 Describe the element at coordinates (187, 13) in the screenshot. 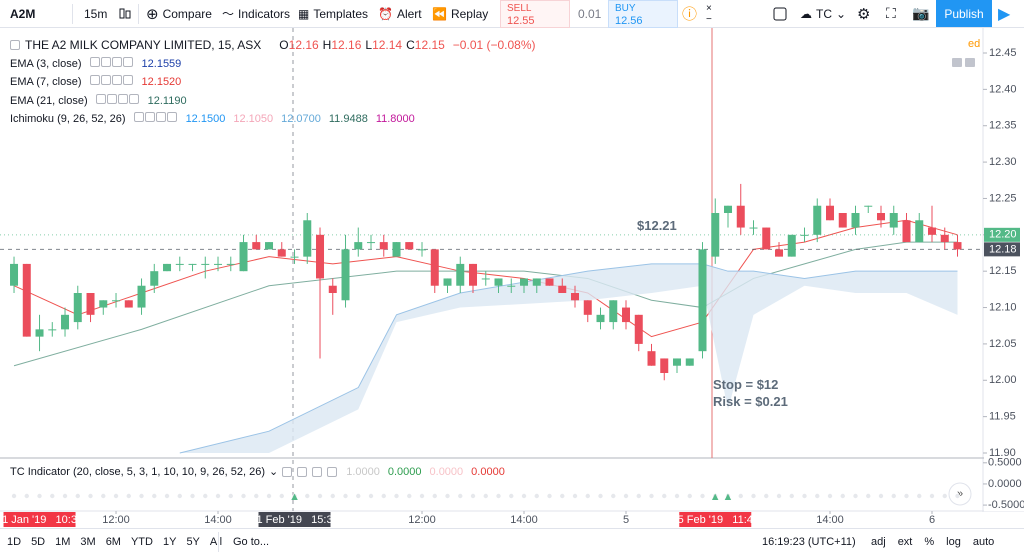

I see `label: Compare` at that location.